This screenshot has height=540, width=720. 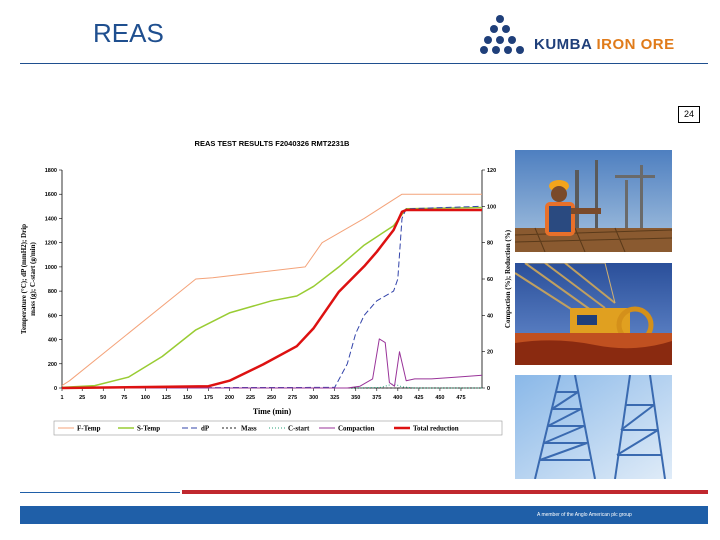 What do you see at coordinates (55, 389) in the screenshot?
I see `y-tick-left-label: 0` at bounding box center [55, 389].